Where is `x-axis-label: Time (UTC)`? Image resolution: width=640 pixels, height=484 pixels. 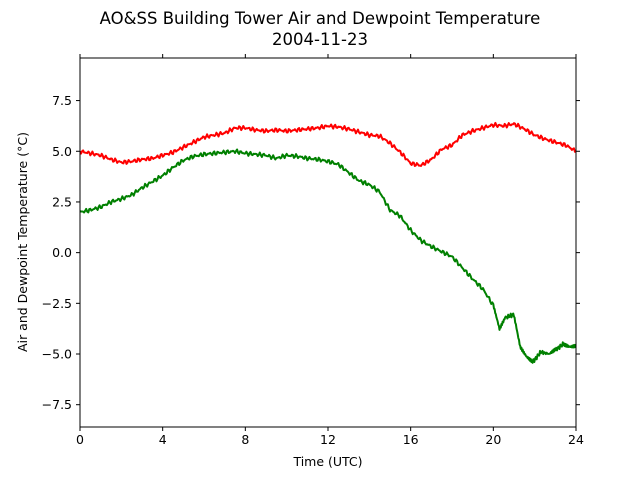
x-axis-label: Time (UTC) is located at coordinates (327, 461).